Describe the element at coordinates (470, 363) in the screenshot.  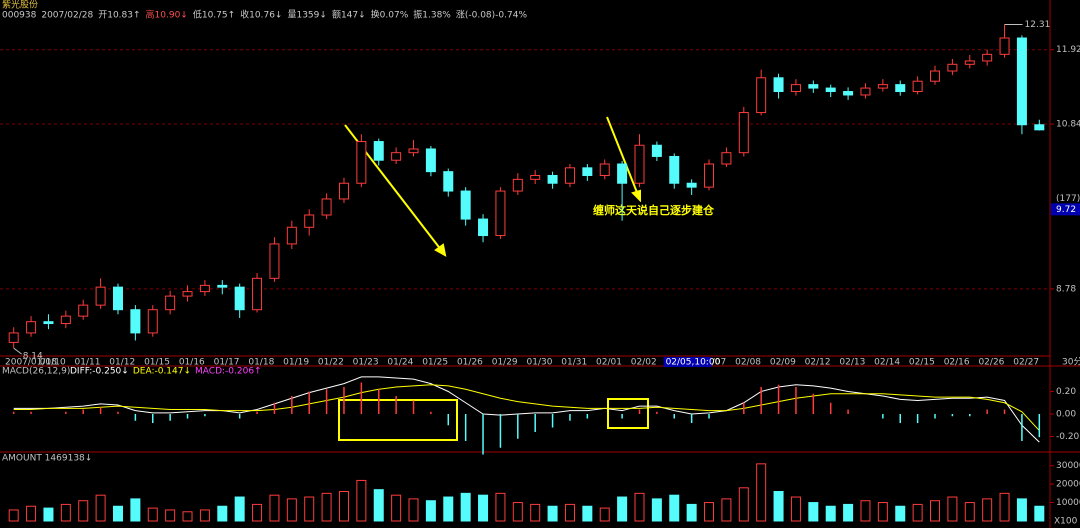
I see `x-tick-label: 01/26` at that location.